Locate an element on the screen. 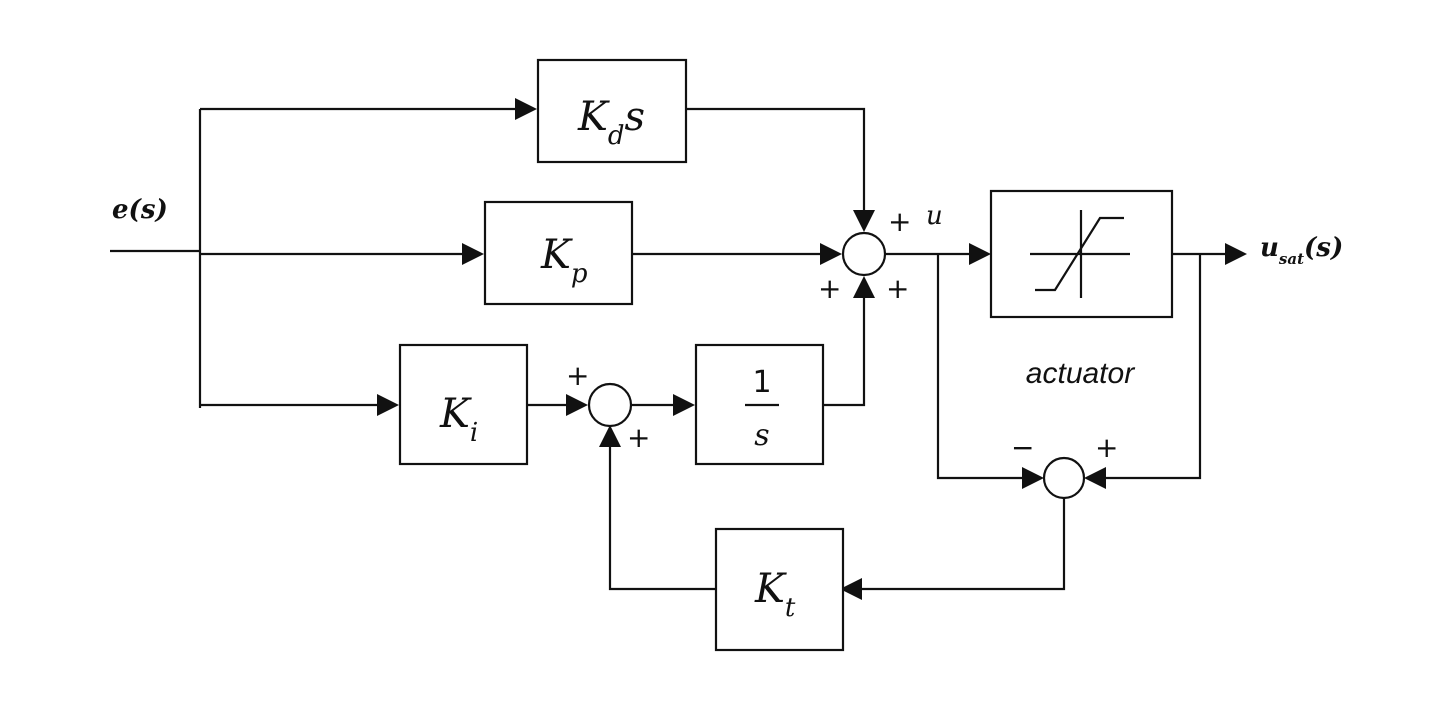  block-kt-box is located at coordinates (779, 589).